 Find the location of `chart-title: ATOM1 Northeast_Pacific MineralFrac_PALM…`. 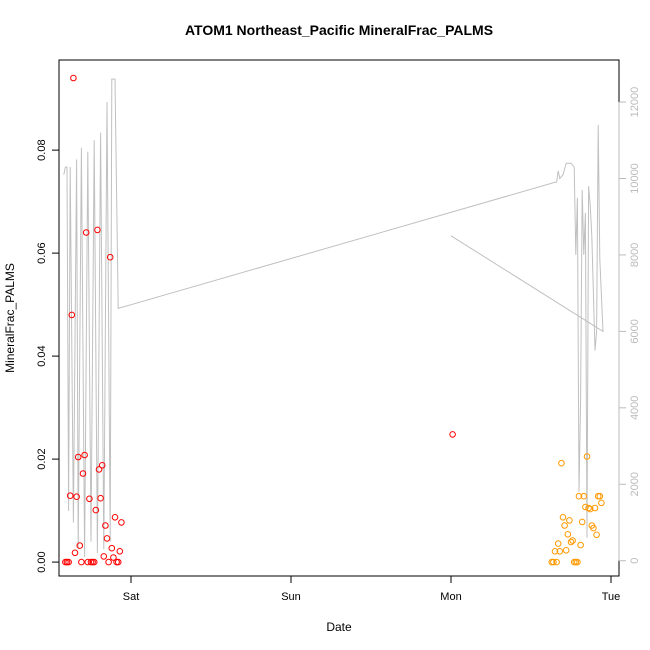

chart-title: ATOM1 Northeast_Pacific MineralFrac_PALM… is located at coordinates (339, 30).